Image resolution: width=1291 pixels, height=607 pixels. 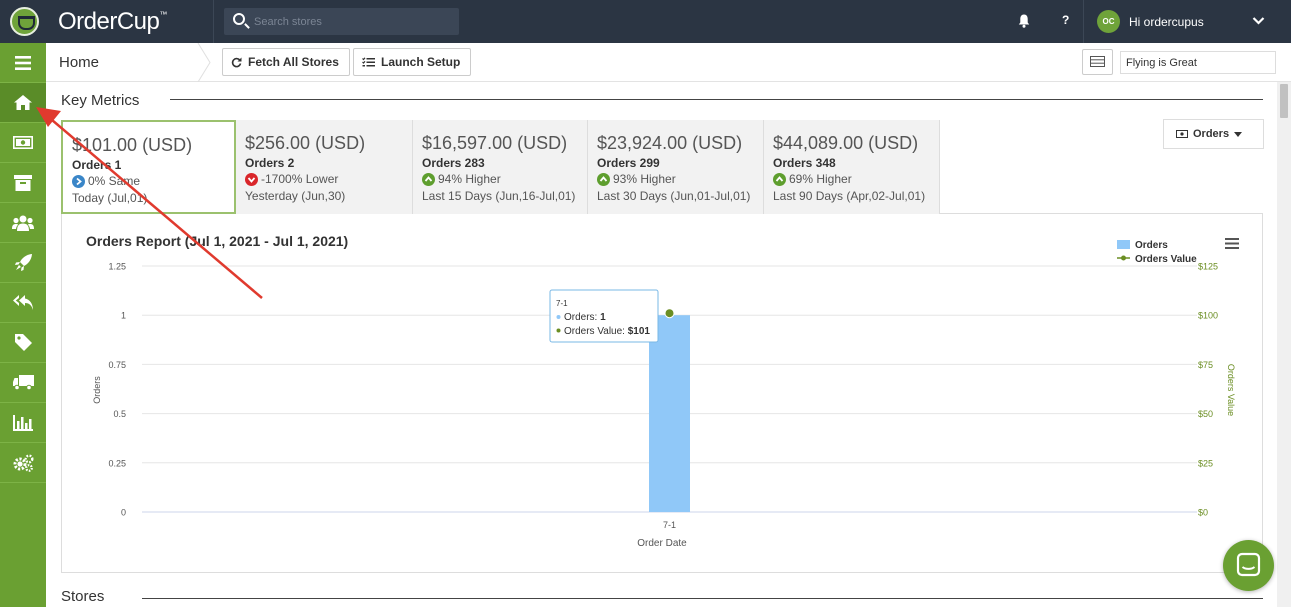 I want to click on home-icon, so click(x=23, y=102).